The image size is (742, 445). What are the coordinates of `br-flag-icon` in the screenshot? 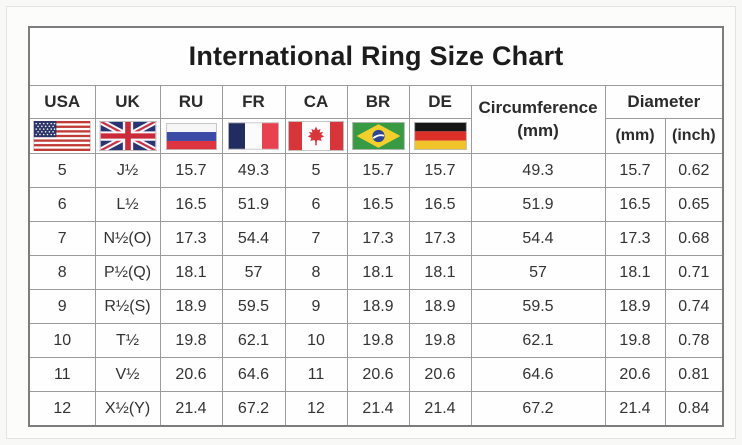 It's located at (378, 136).